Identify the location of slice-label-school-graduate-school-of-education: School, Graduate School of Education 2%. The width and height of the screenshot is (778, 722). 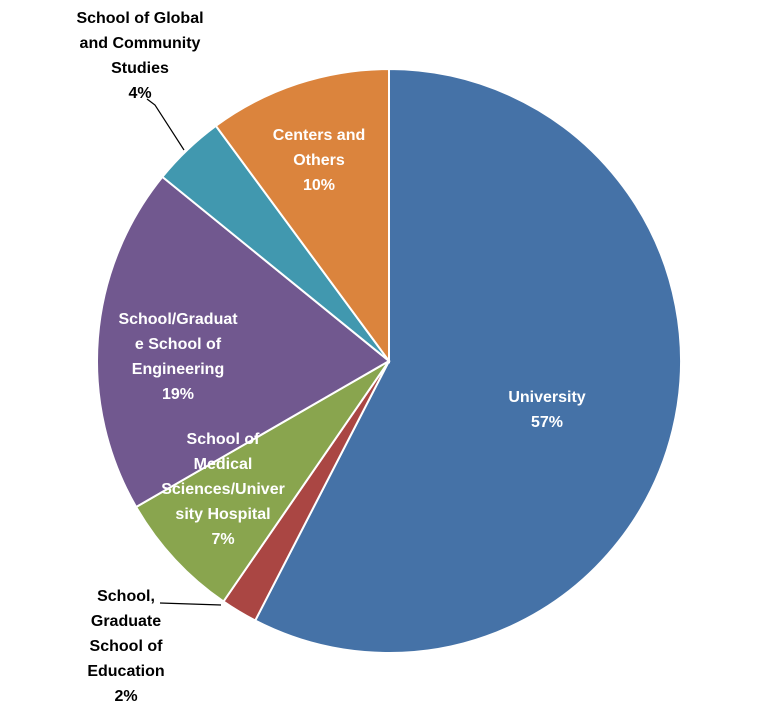
(125, 646).